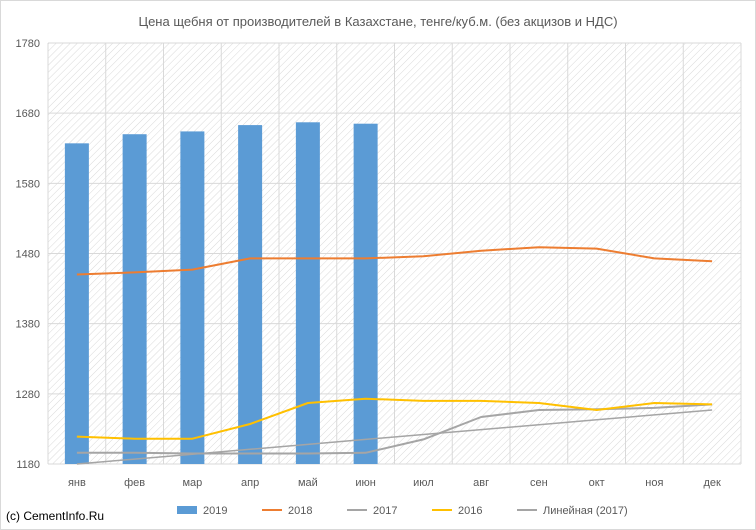  What do you see at coordinates (394, 418) in the screenshot?
I see `line-2016` at bounding box center [394, 418].